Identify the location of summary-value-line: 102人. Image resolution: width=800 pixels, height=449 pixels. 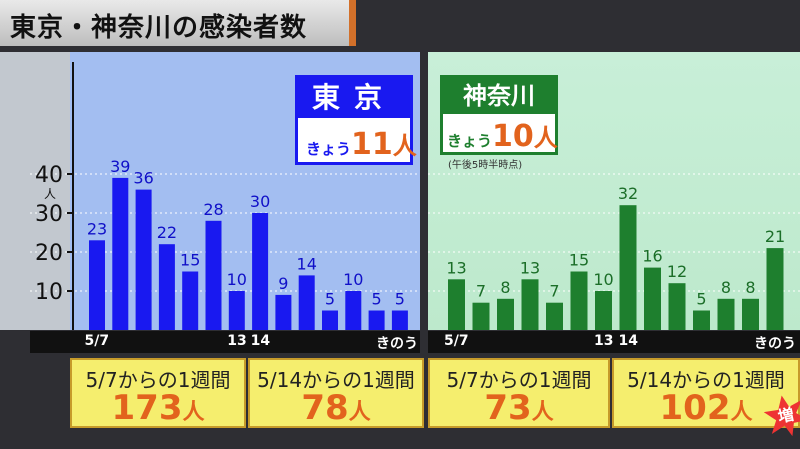
(706, 408).